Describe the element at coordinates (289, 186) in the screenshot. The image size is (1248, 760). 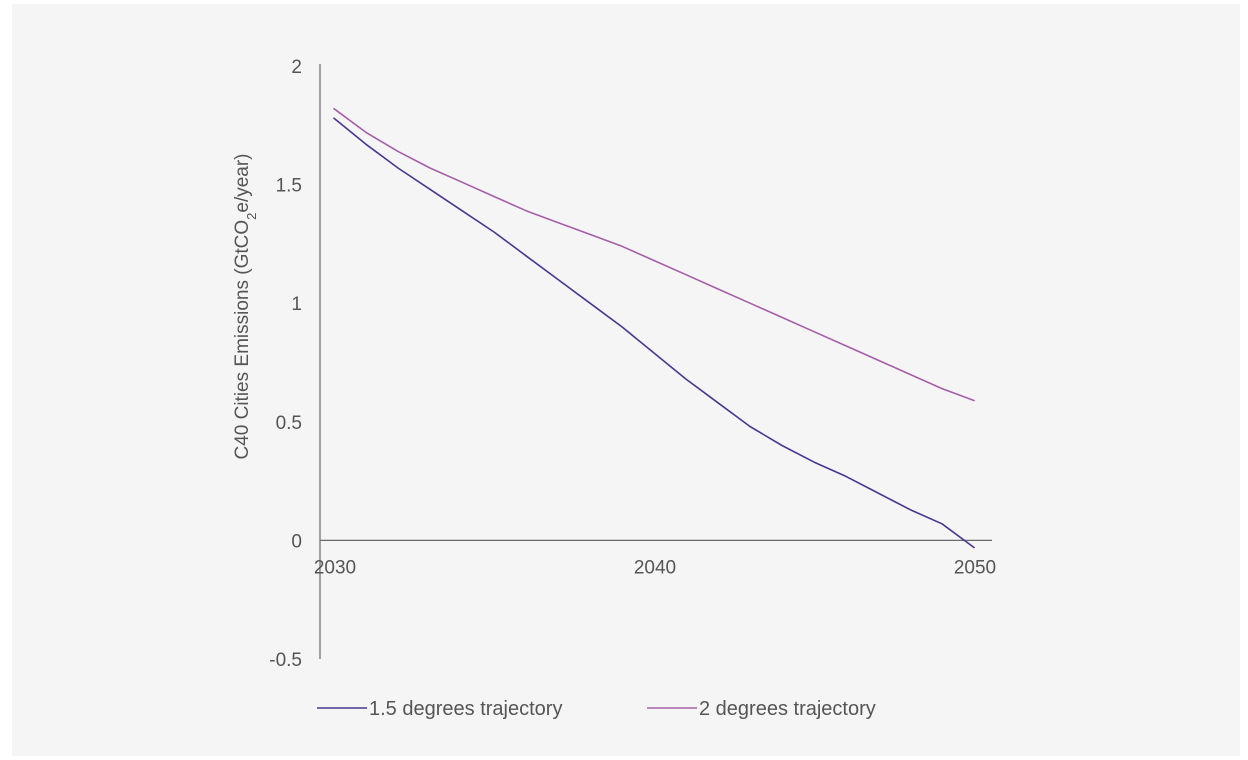
I see `y-tick-label: 1.5` at that location.